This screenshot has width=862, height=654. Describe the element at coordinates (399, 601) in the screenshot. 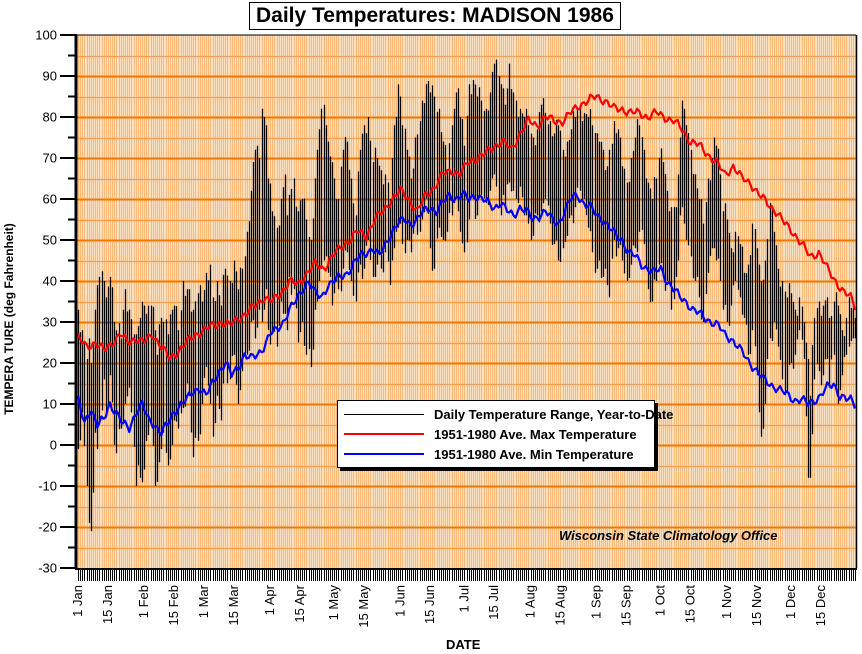

I see `x-tick-label: 1 Jun` at that location.